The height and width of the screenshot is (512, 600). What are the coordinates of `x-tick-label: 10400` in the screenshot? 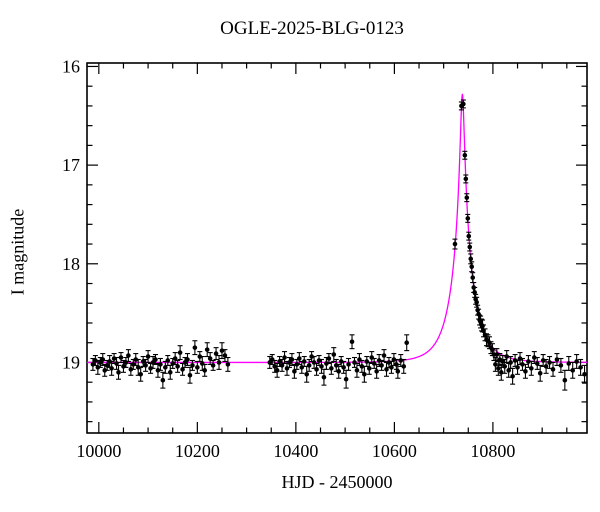 It's located at (295, 451).